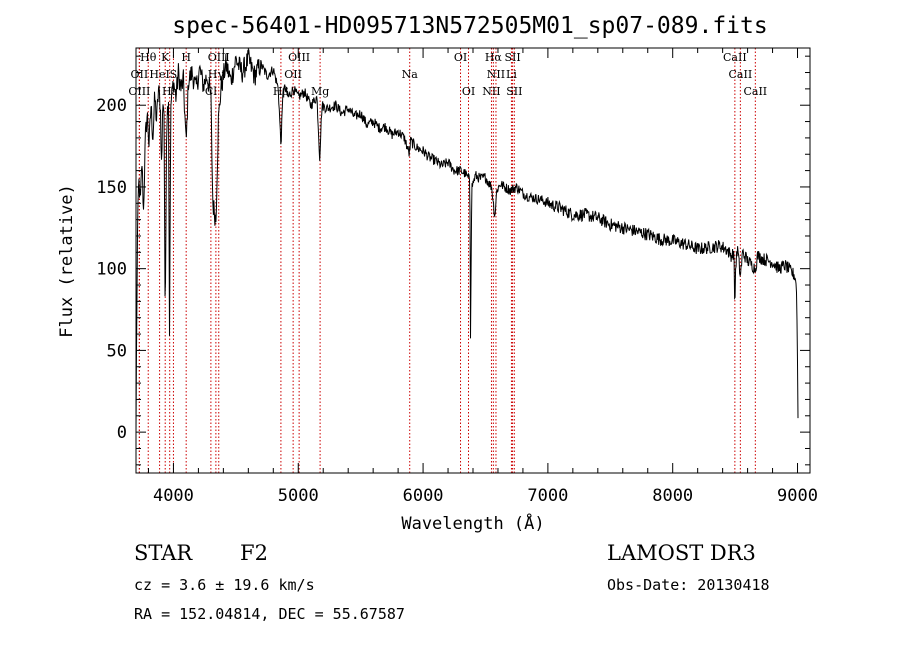  Describe the element at coordinates (410, 74) in the screenshot. I see `spectral-line-label: Na` at that location.